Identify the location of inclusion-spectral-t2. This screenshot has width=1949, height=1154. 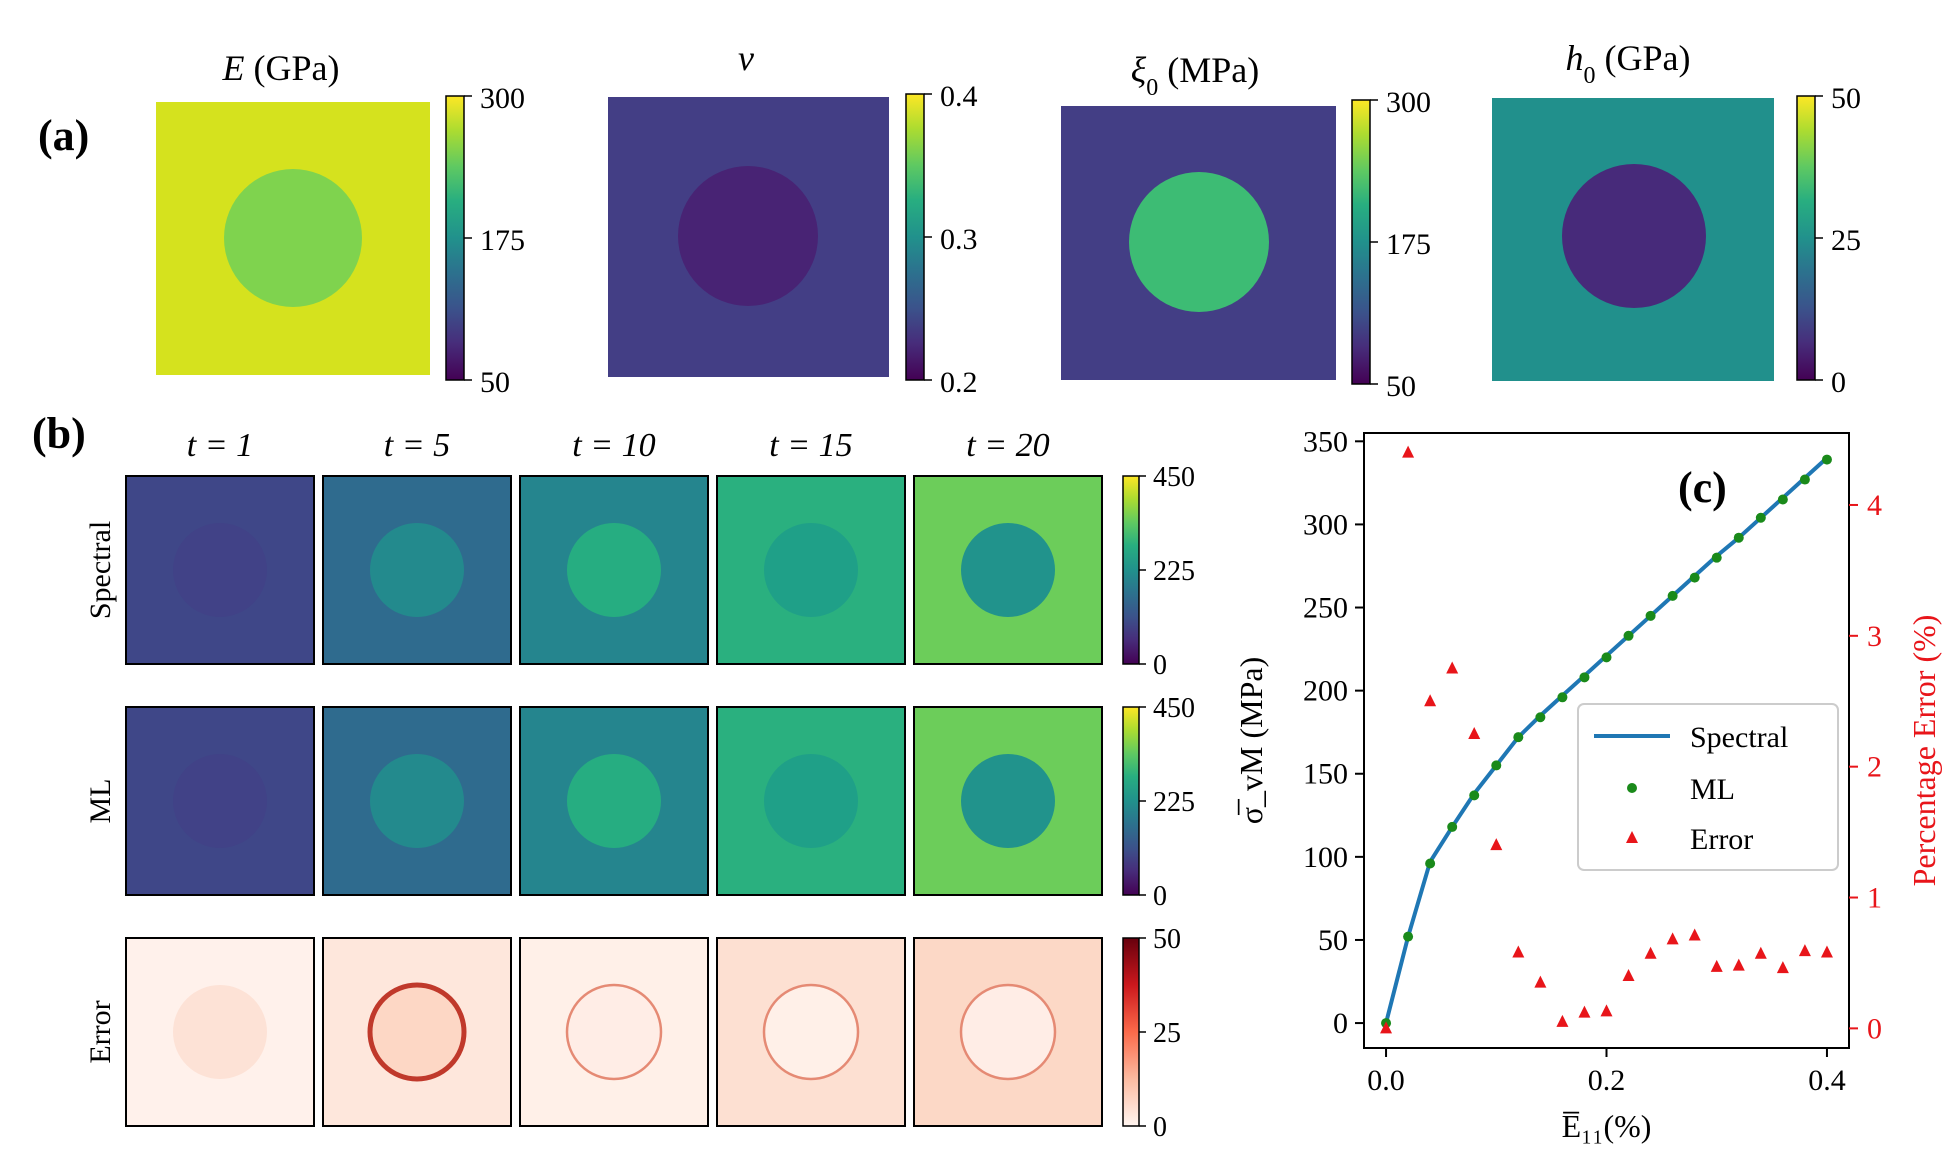
(417, 570).